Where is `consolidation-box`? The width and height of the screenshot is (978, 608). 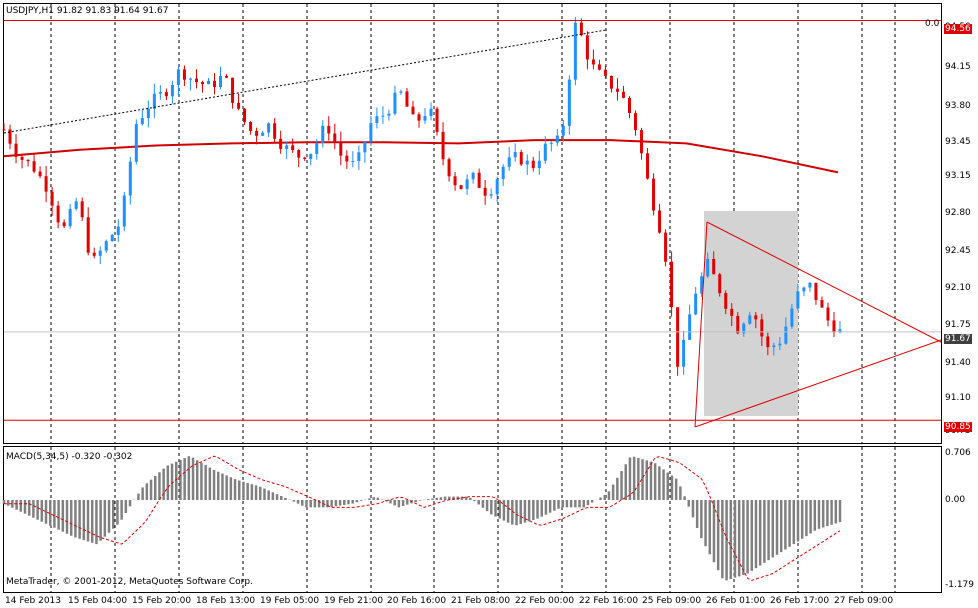 consolidation-box is located at coordinates (751, 313).